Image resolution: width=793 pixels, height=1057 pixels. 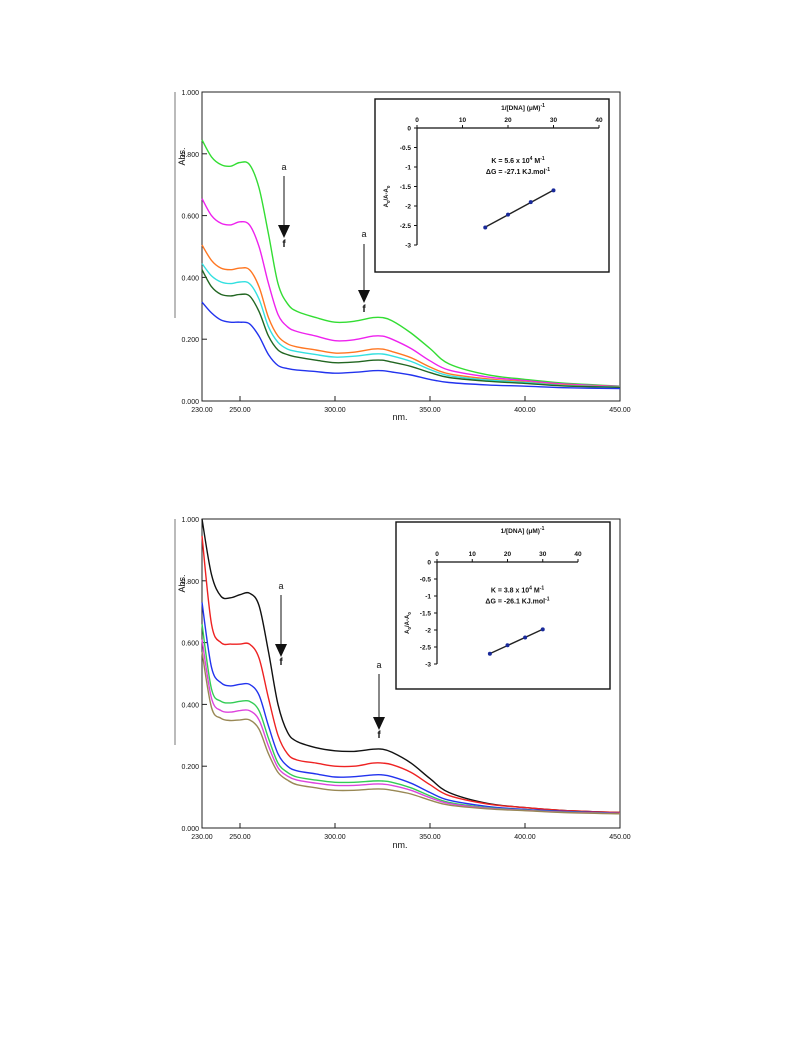 I want to click on inset-x-tick-label: 0, so click(x=437, y=554).